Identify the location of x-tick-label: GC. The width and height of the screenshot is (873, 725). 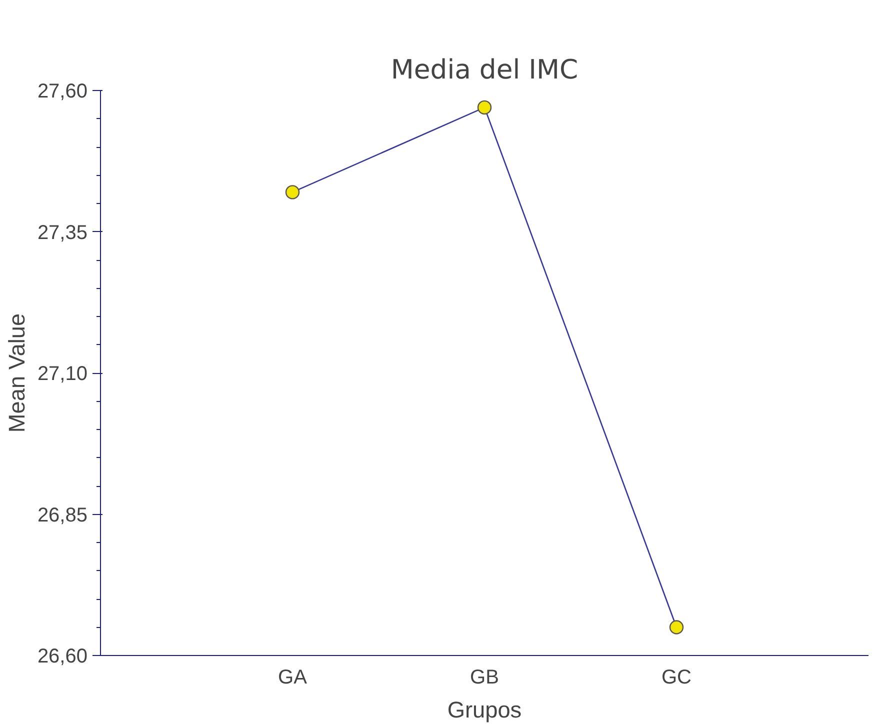
(677, 677).